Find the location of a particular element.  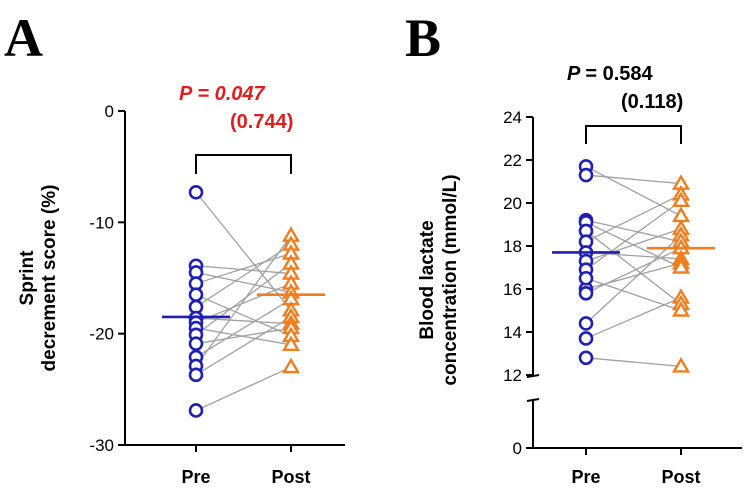

p-value-annotation: P = 0.047 is located at coordinates (222, 94).